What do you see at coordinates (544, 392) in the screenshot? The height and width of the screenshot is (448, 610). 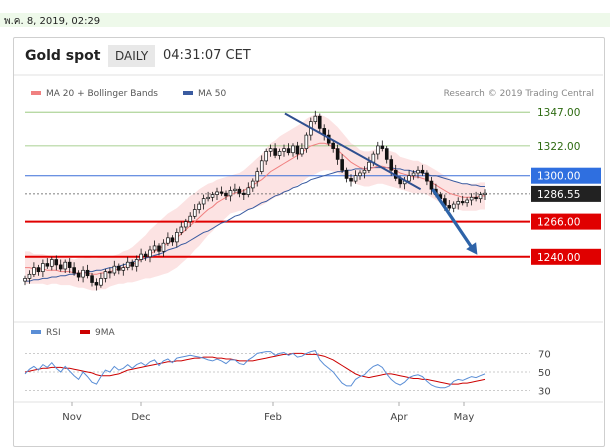 I see `rsi-tick-2: 30` at bounding box center [544, 392].